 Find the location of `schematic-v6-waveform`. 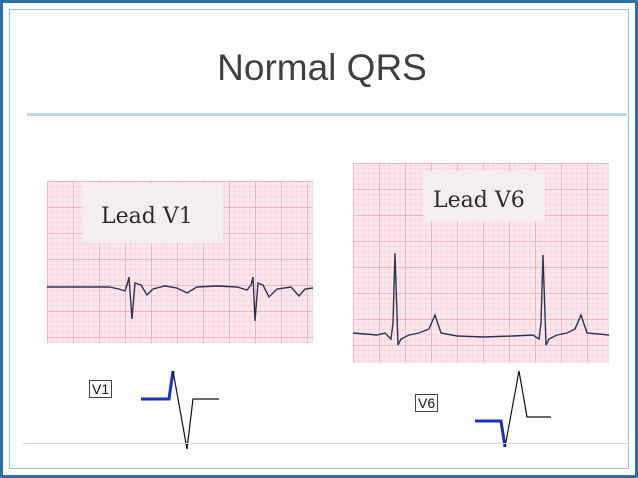

schematic-v6-waveform is located at coordinates (513, 409).